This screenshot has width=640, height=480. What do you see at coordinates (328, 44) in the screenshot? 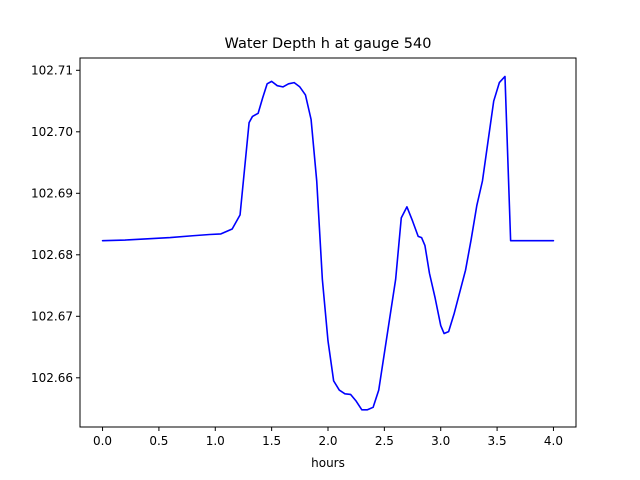
I see `chart-title: Water Depth h at gauge 540` at bounding box center [328, 44].